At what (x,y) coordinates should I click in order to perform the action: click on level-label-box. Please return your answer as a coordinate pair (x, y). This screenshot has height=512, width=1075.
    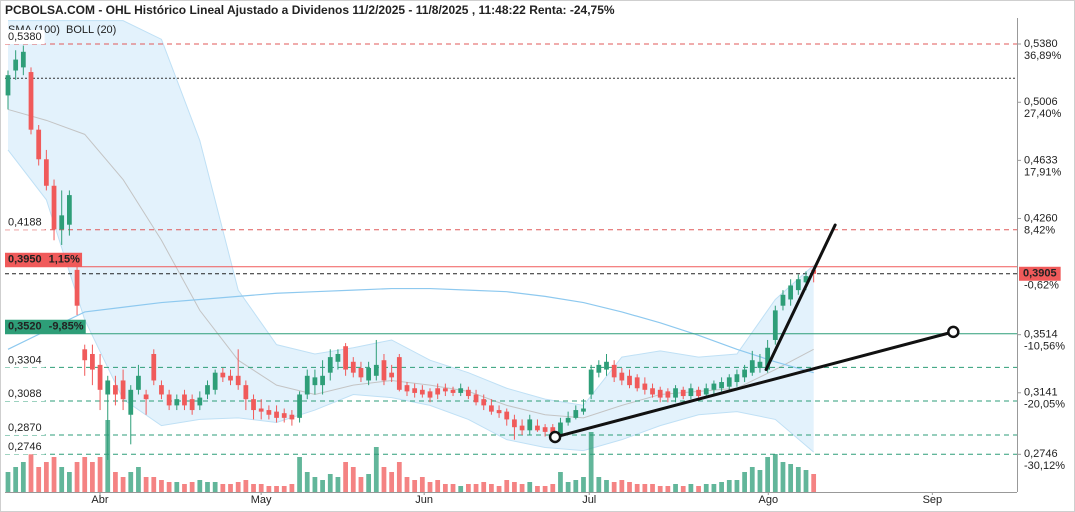
    Looking at the image, I should click on (44, 259).